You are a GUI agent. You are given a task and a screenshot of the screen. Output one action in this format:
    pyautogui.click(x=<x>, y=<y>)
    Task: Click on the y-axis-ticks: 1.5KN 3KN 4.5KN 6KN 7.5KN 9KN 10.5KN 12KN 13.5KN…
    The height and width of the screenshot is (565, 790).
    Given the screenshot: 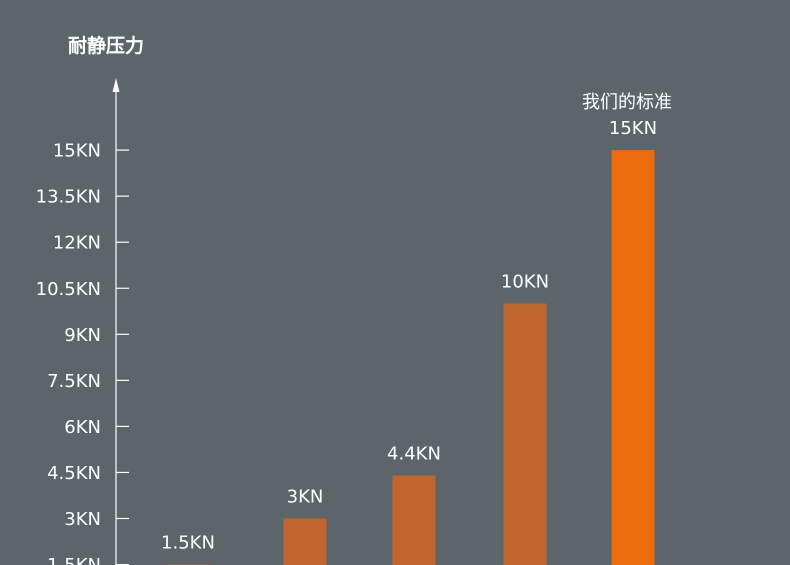 What is the action you would take?
    pyautogui.click(x=82, y=353)
    